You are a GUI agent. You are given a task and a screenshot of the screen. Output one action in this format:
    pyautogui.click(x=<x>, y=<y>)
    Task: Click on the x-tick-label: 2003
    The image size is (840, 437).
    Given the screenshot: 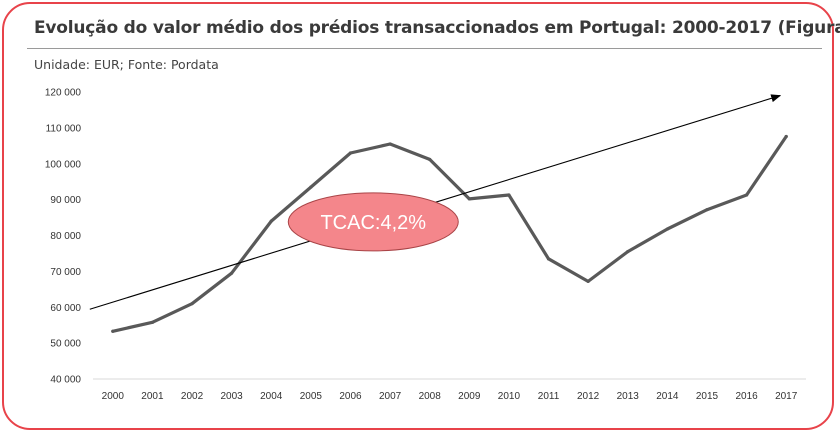 What is the action you would take?
    pyautogui.click(x=232, y=396)
    